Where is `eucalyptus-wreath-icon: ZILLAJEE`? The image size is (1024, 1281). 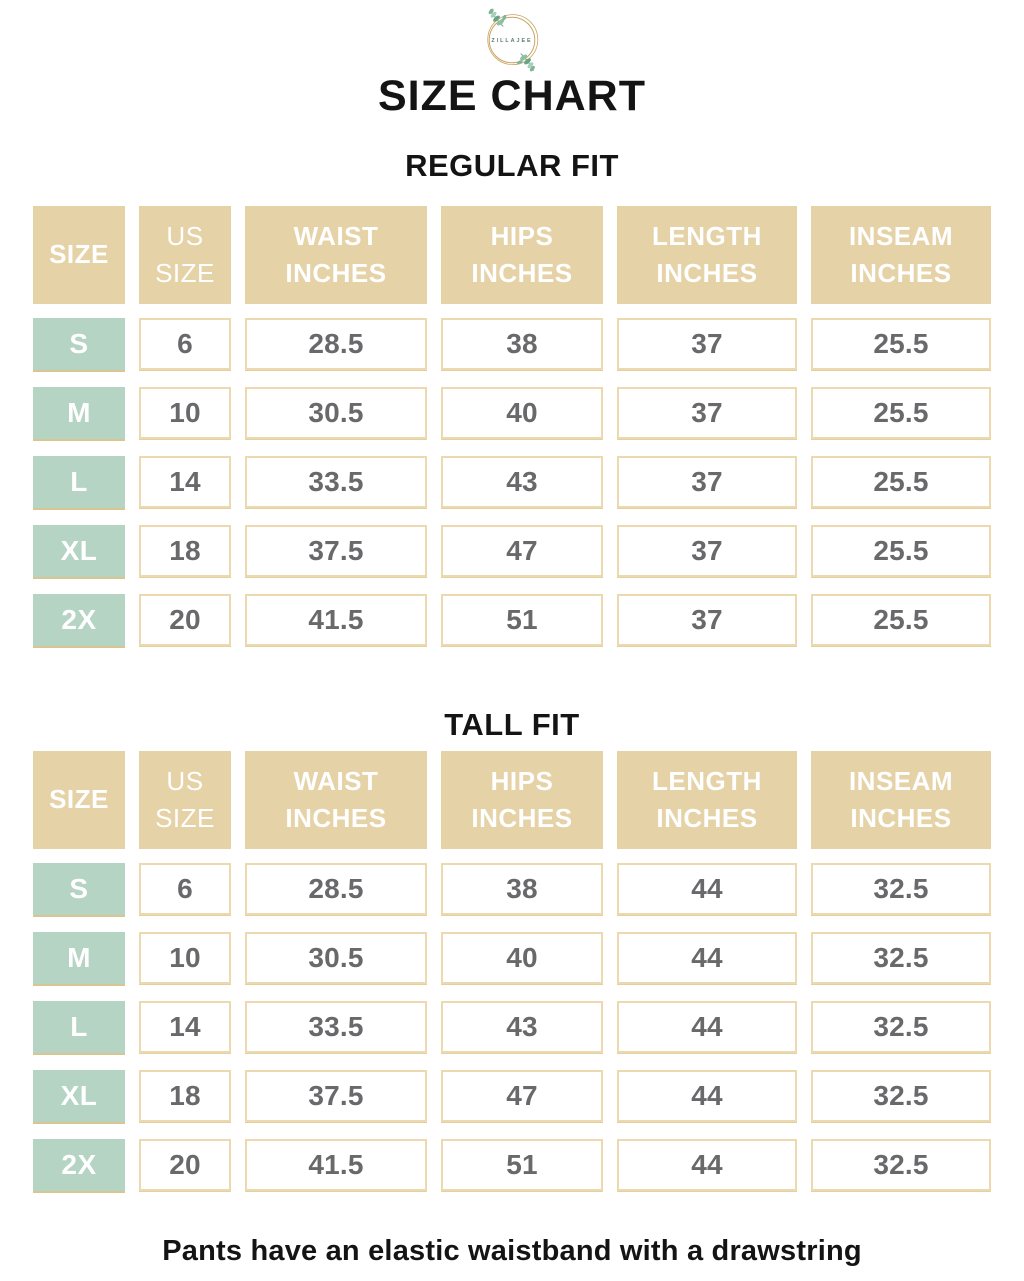
eucalyptus-wreath-icon: ZILLAJEE is located at coordinates (513, 40).